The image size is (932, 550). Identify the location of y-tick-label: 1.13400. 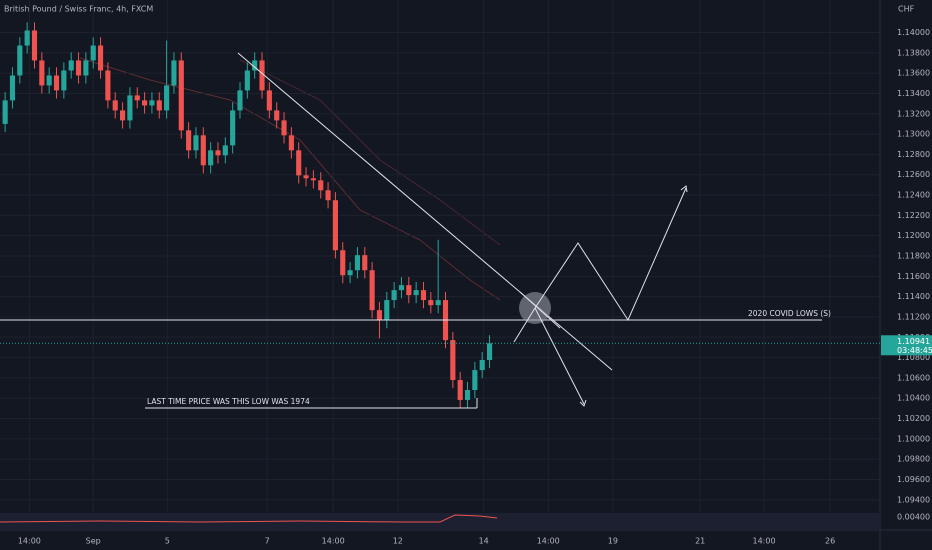
(913, 93).